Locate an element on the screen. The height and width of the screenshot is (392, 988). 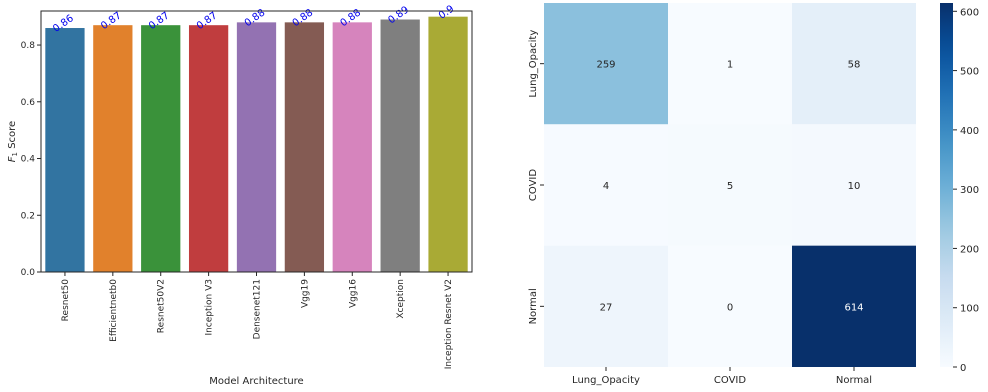
x-tick-label: Vgg19 is located at coordinates (305, 293).